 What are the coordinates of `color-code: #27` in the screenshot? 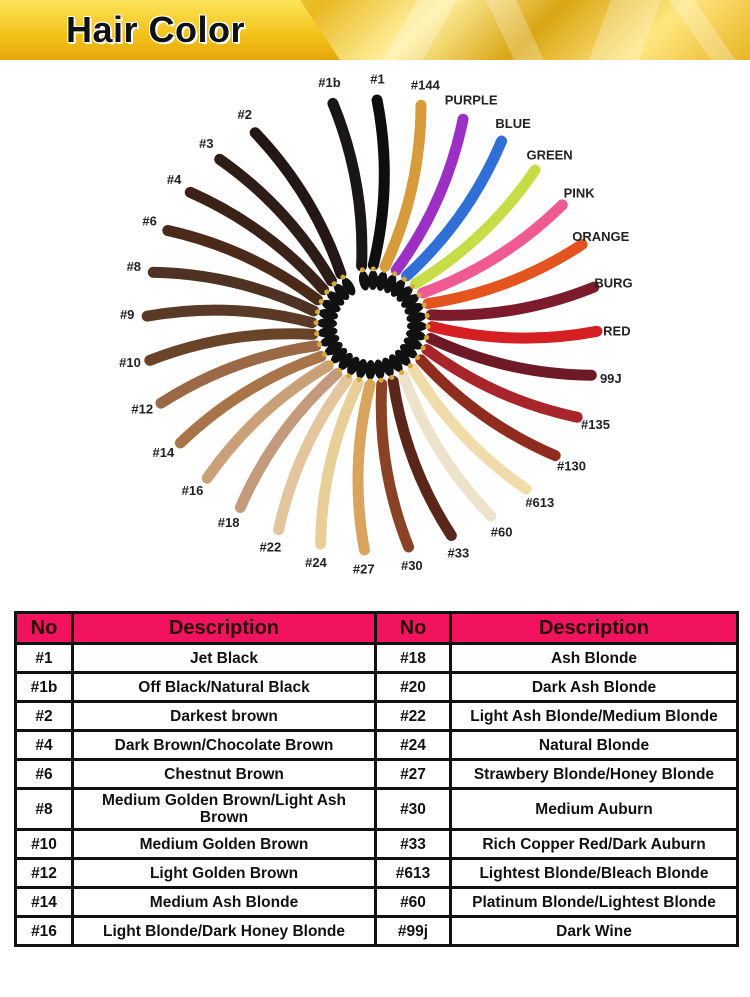 It's located at (413, 774).